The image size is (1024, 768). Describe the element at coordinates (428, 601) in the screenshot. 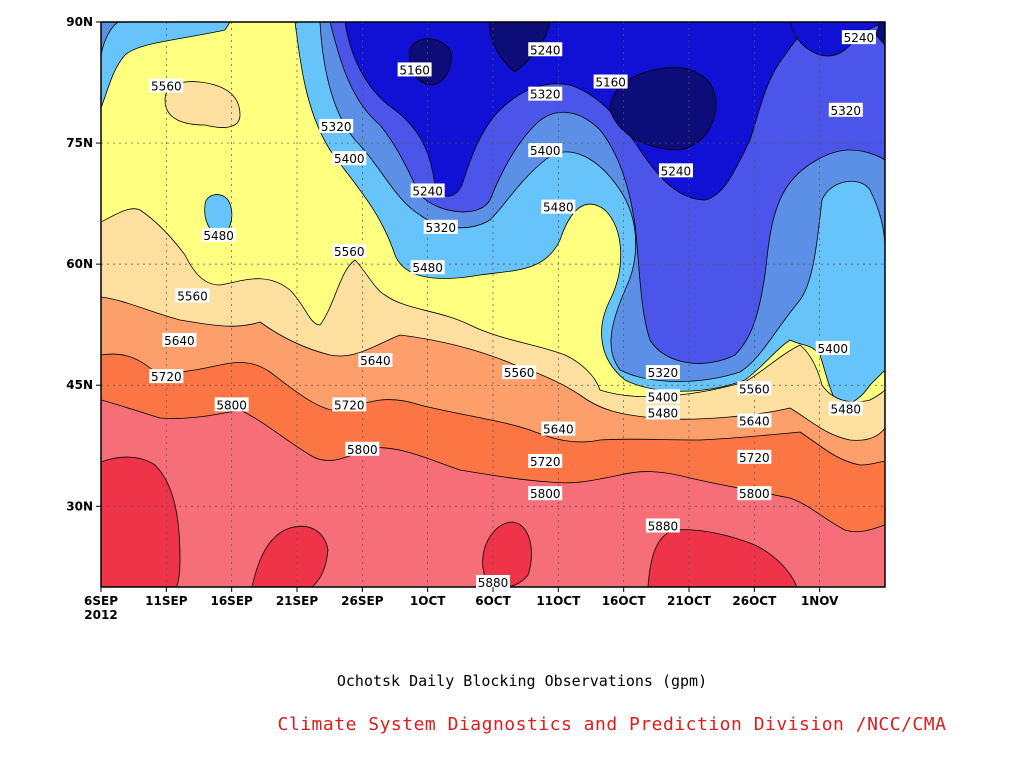

I see `x-tick-label: 1OCT` at that location.